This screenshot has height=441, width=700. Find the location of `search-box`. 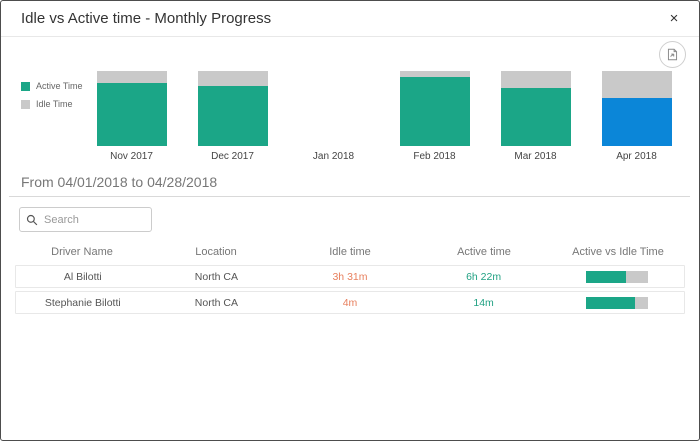

search-box is located at coordinates (85, 219).